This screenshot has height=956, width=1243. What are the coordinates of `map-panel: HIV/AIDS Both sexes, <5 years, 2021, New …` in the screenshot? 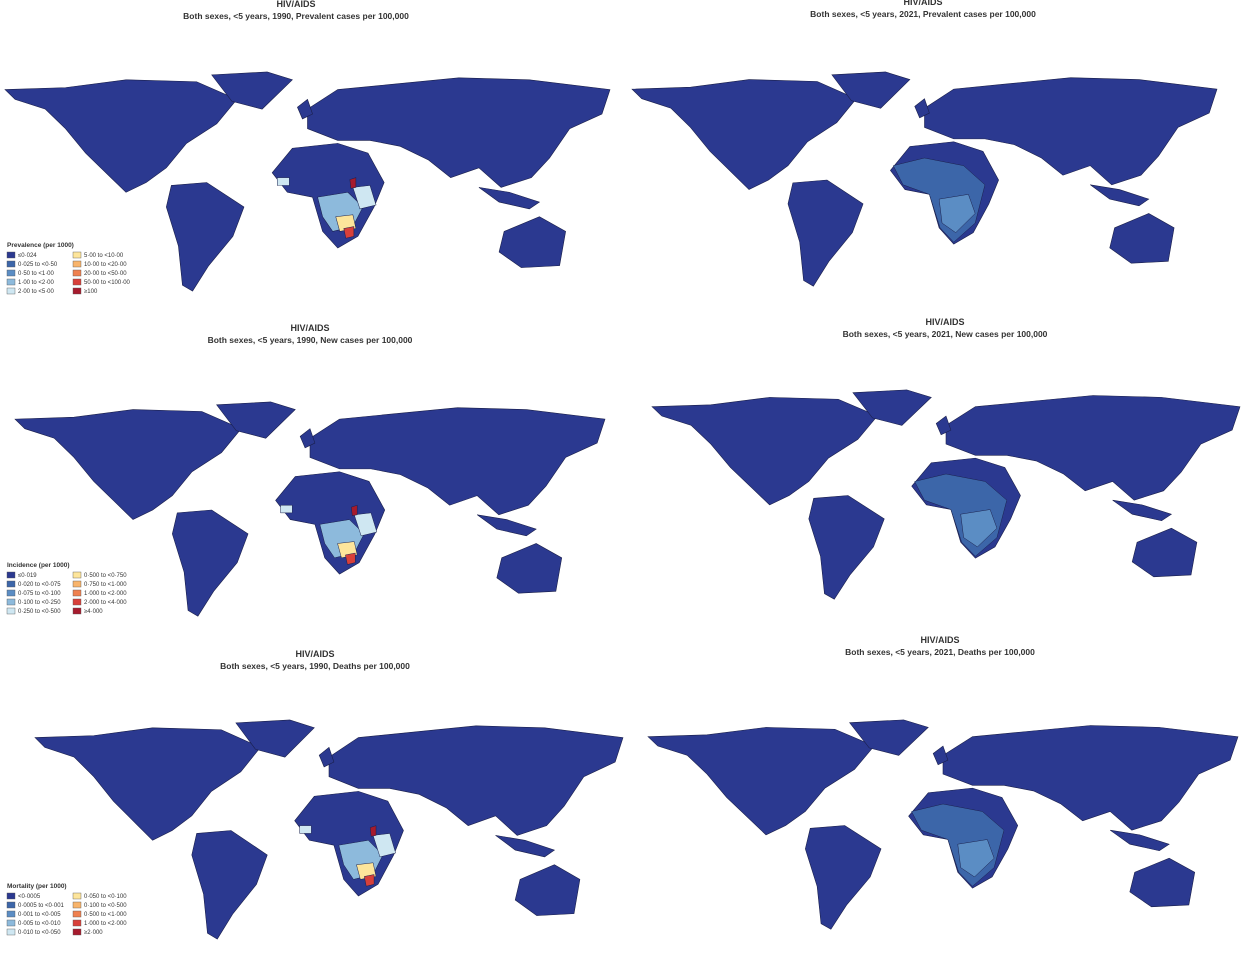 It's located at (946, 458).